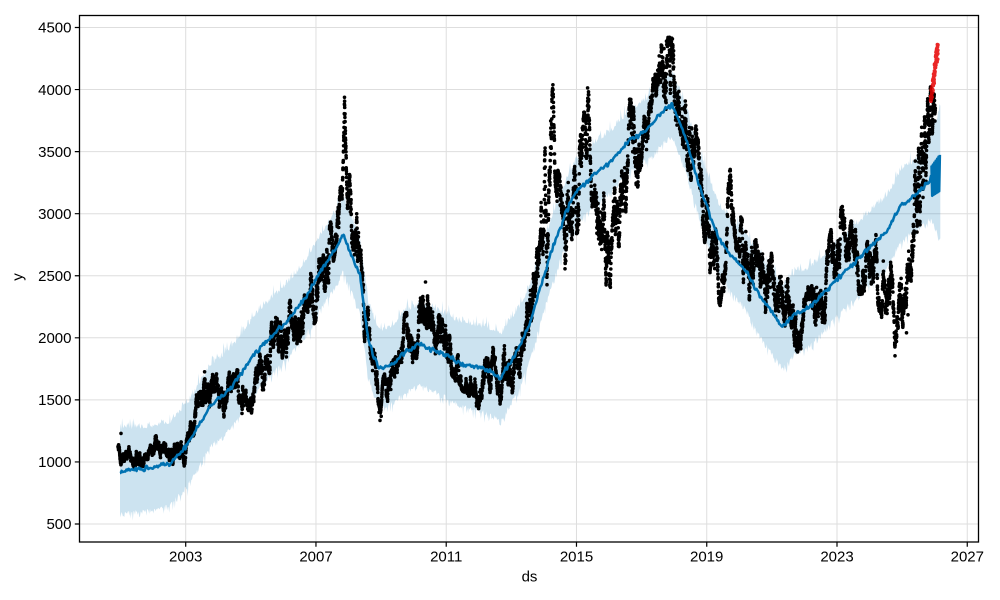 Image resolution: width=1000 pixels, height=600 pixels. What do you see at coordinates (18, 277) in the screenshot?
I see `svg-text: y` at bounding box center [18, 277].